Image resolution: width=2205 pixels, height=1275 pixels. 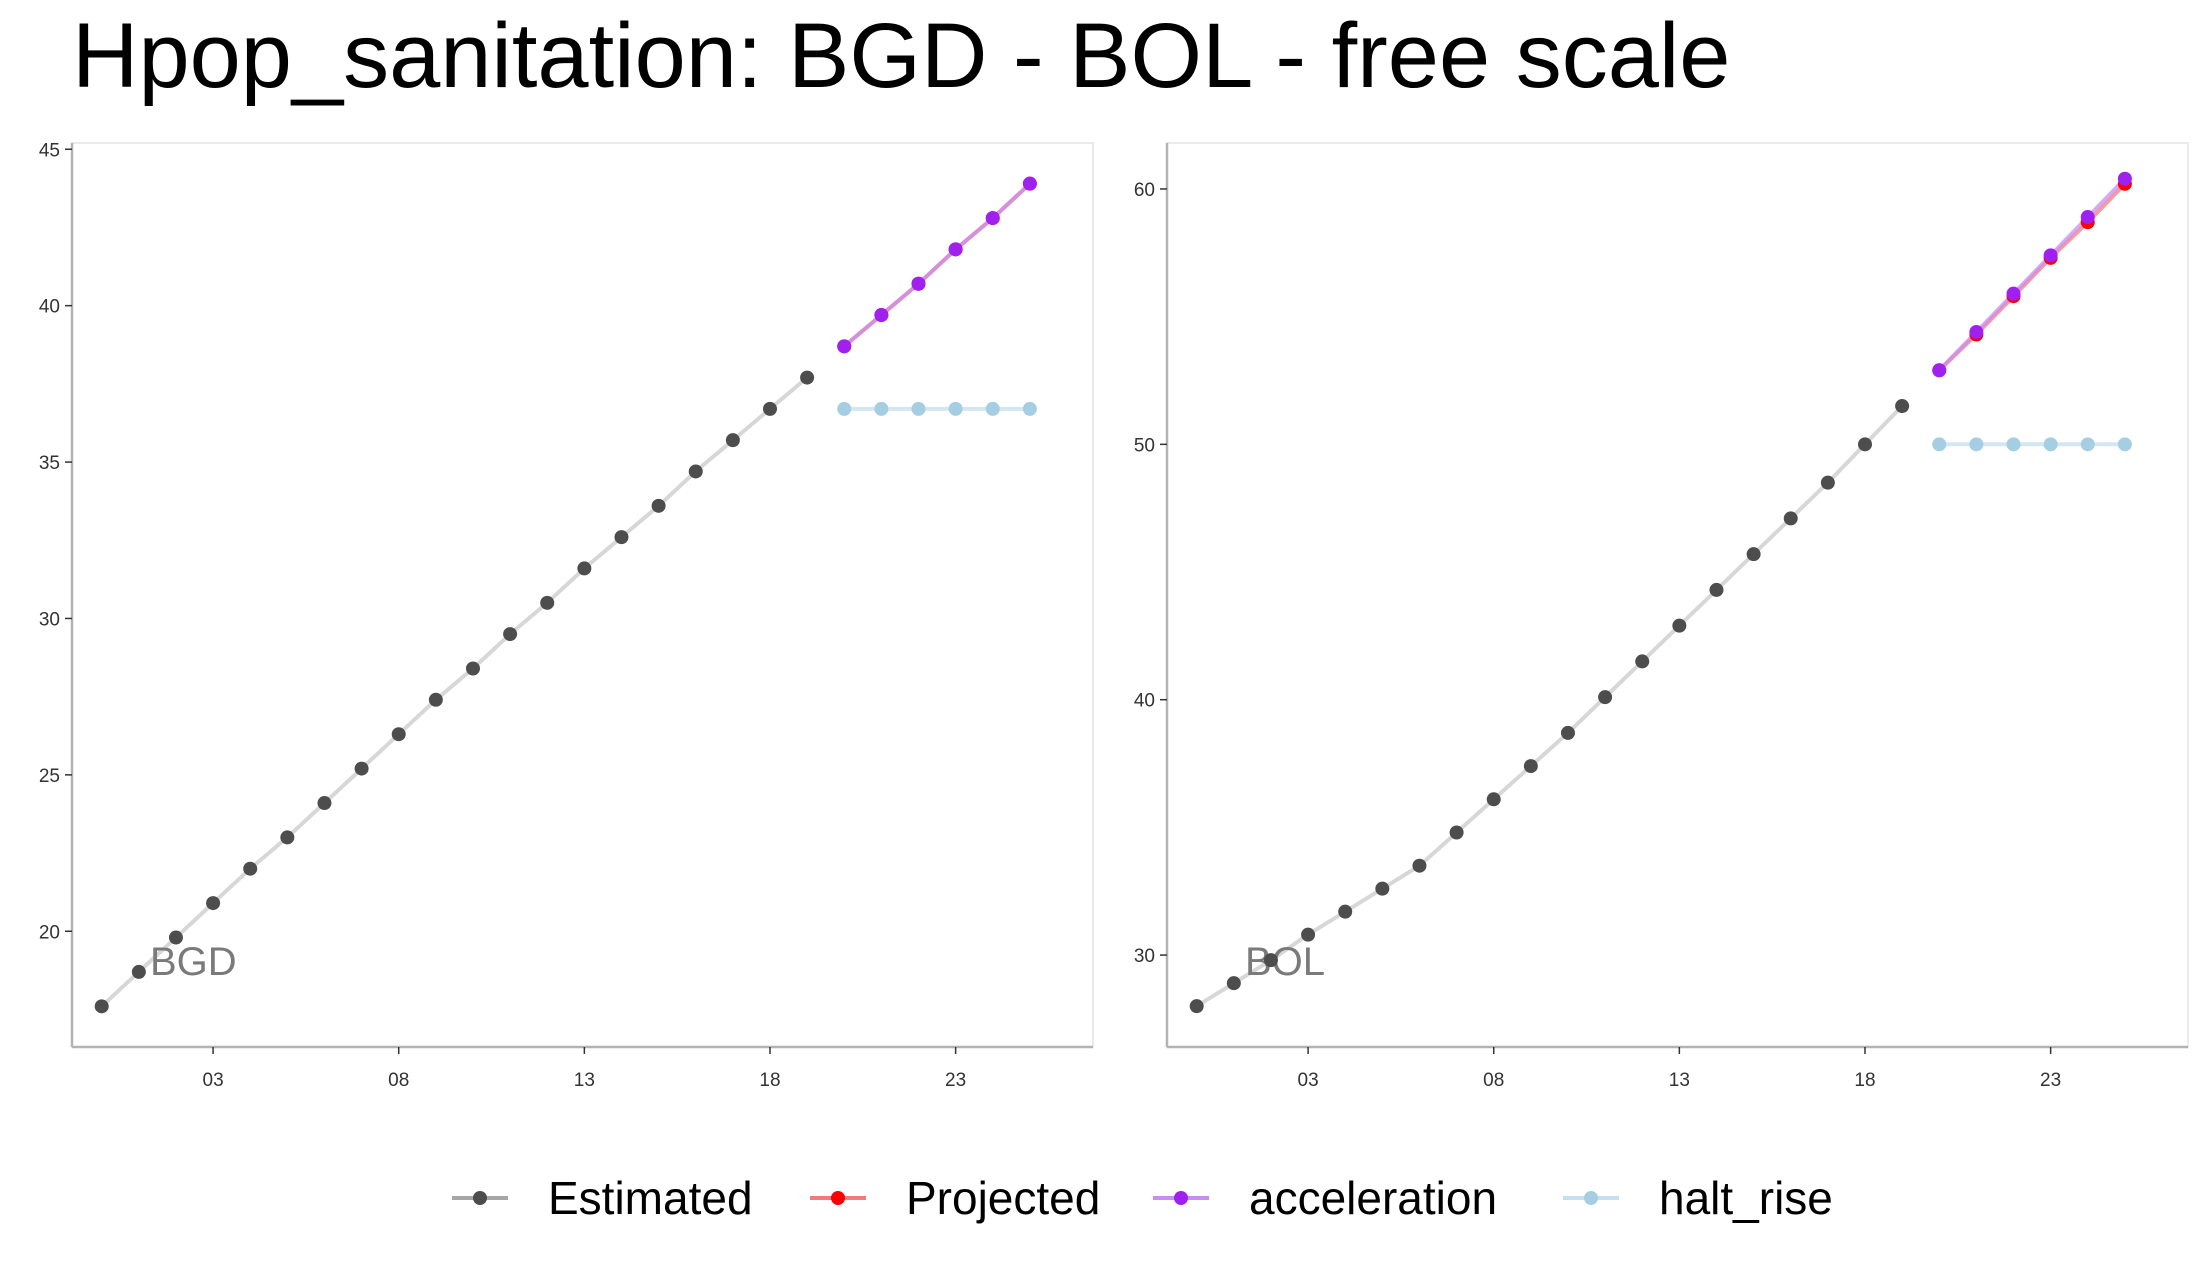 I want to click on y-tick-label: 25, so click(x=49, y=776).